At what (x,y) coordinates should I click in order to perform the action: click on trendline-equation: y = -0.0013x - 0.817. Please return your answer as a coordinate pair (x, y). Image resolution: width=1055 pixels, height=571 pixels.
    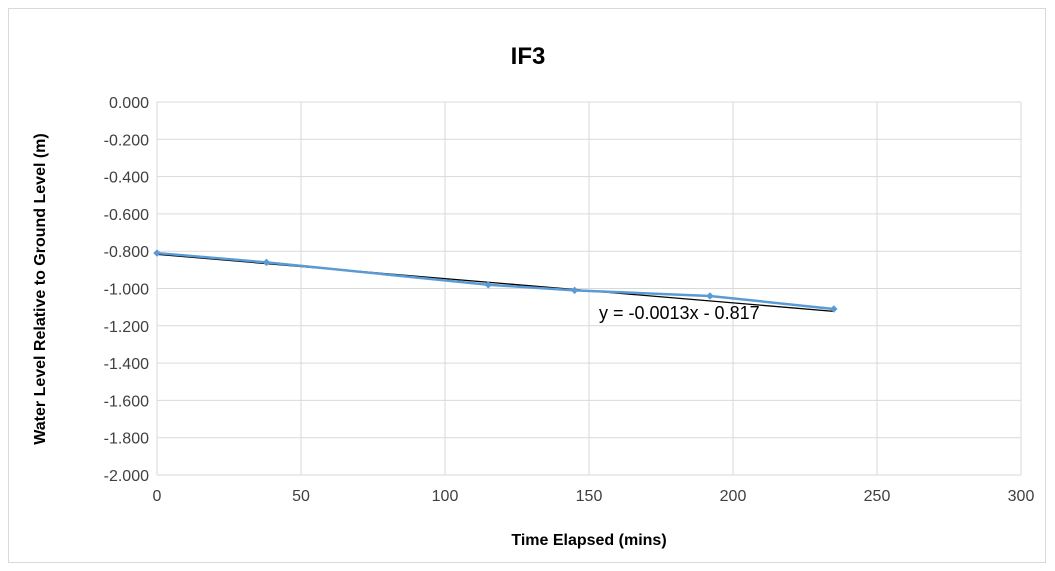
    Looking at the image, I should click on (679, 313).